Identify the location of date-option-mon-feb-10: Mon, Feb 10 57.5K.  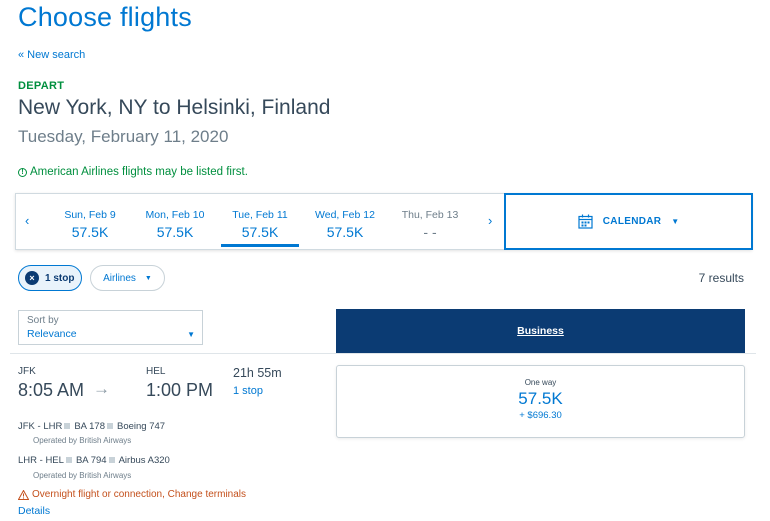
(175, 224).